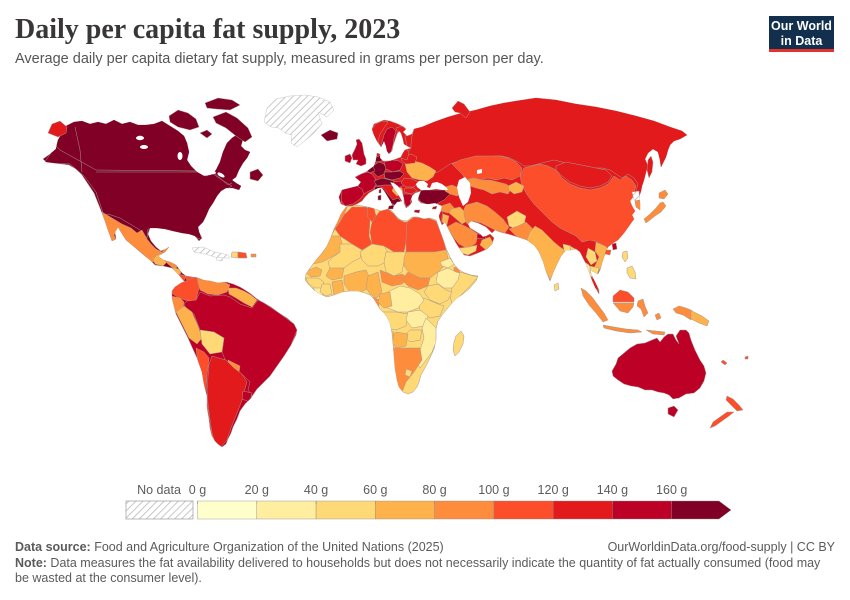  What do you see at coordinates (375, 490) in the screenshot?
I see `svg-text: 60 g` at bounding box center [375, 490].